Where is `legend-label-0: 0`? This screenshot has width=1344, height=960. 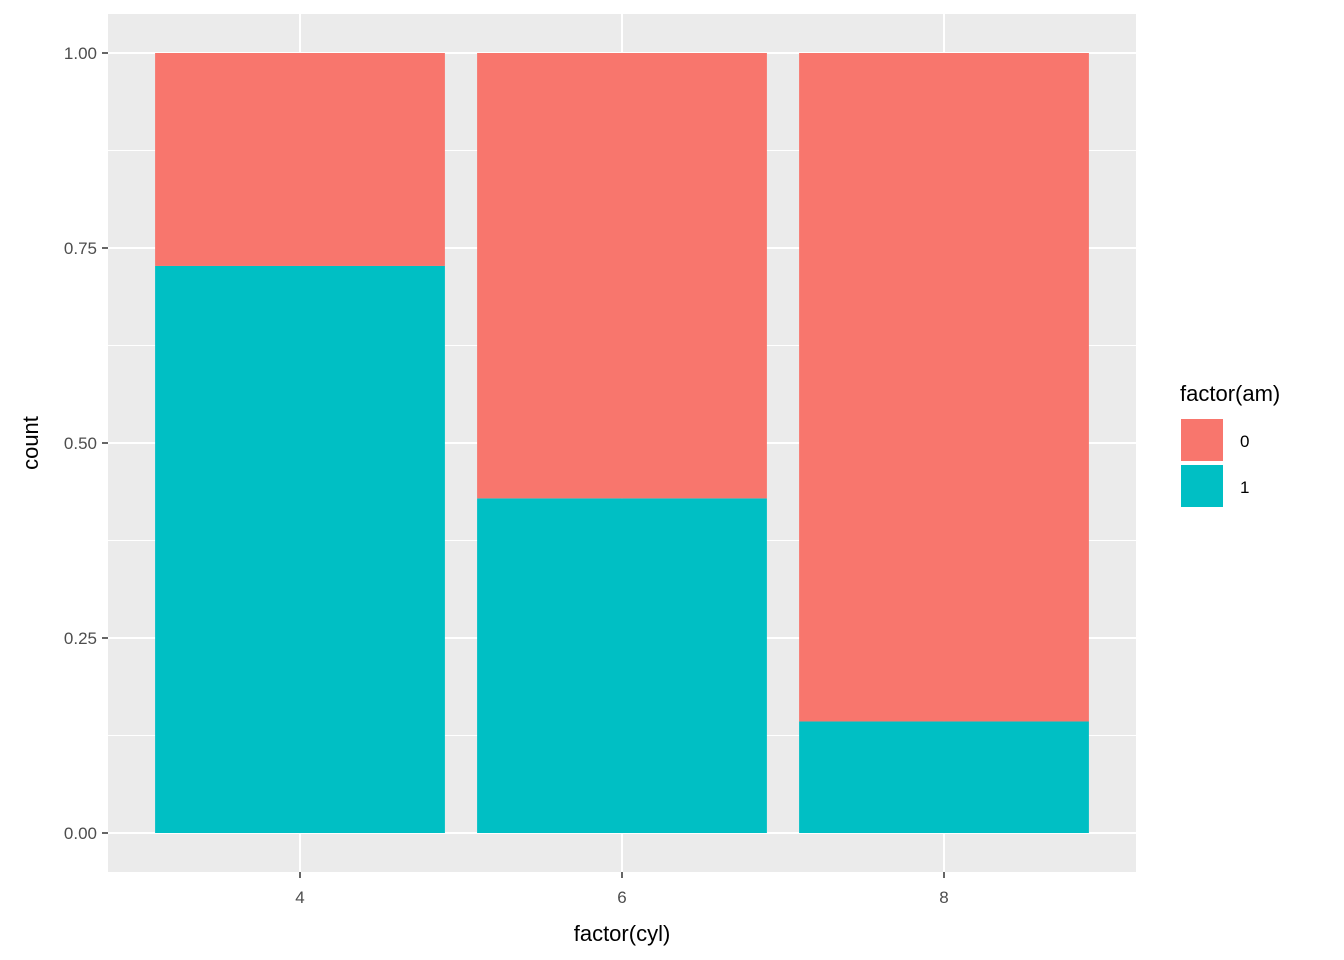
legend-label-0: 0 is located at coordinates (1244, 441).